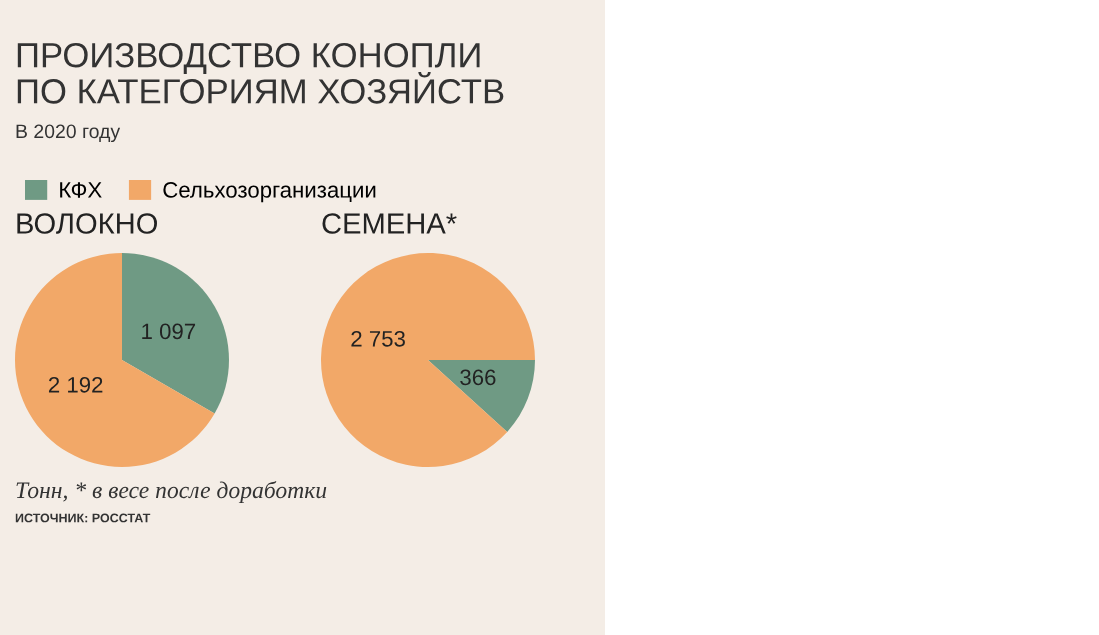 Image resolution: width=1099 pixels, height=635 pixels. Describe the element at coordinates (169, 331) in the screenshot. I see `data-label: 1 097` at that location.